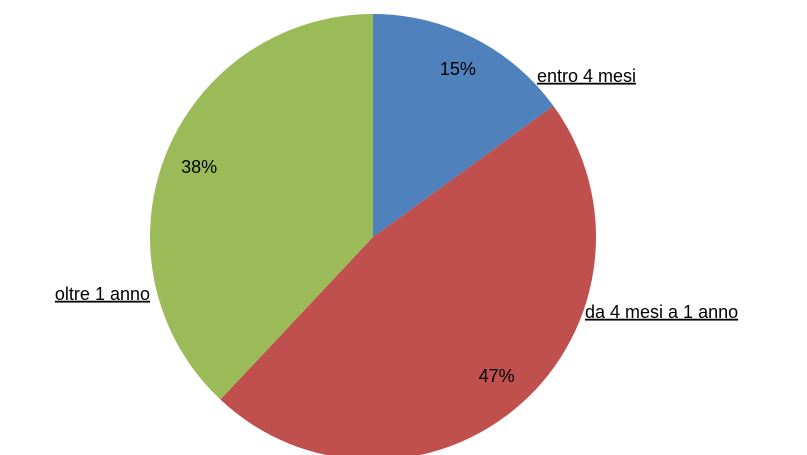 This screenshot has height=455, width=807. Describe the element at coordinates (102, 294) in the screenshot. I see `category-label: oltre 1 anno` at that location.